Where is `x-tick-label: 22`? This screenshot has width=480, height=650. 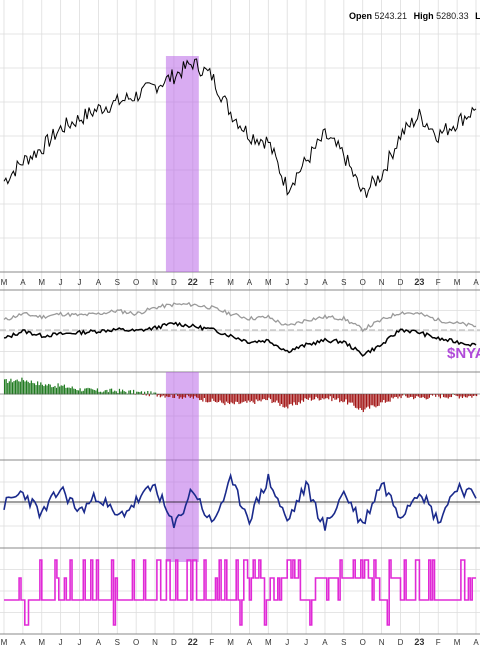
x-tick-label: 22 is located at coordinates (193, 282).